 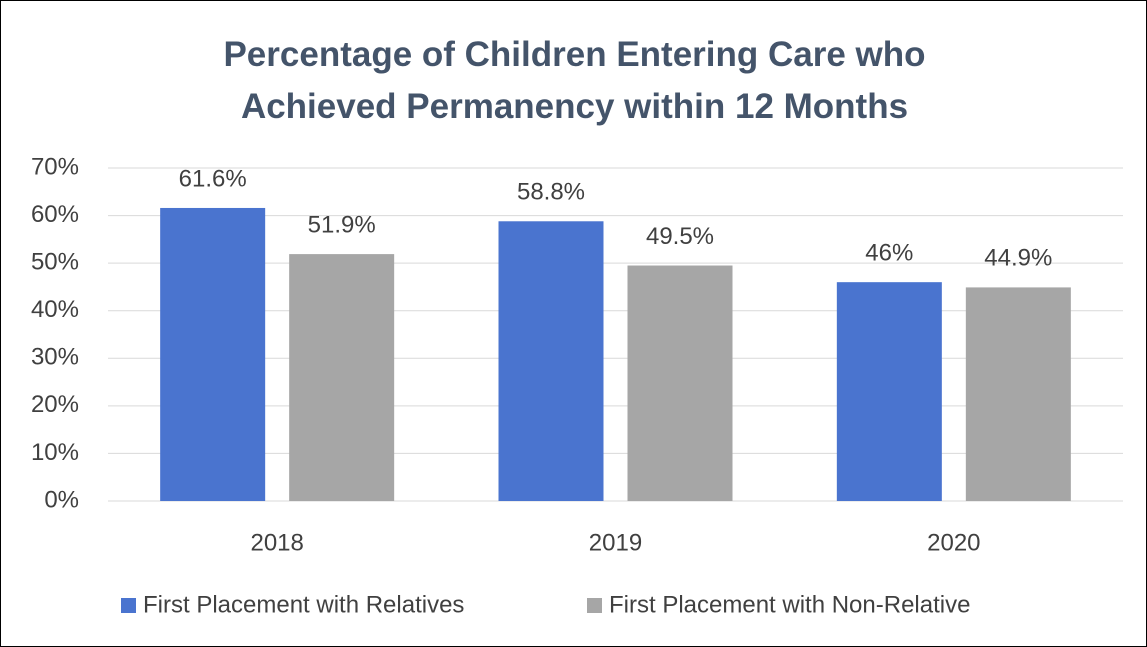 I want to click on data-label: 61.6%, so click(x=213, y=178).